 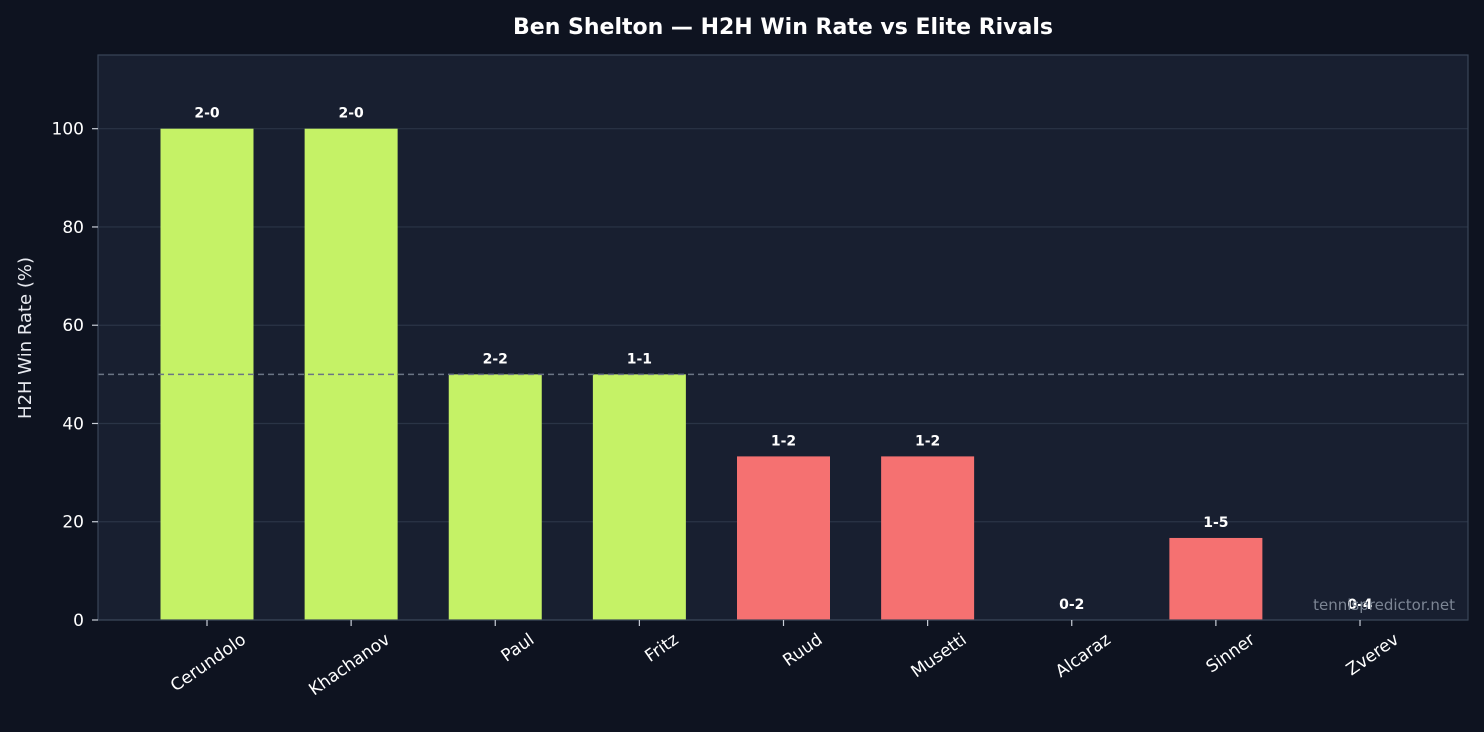 I want to click on y-tick-label: 20, so click(x=73, y=523).